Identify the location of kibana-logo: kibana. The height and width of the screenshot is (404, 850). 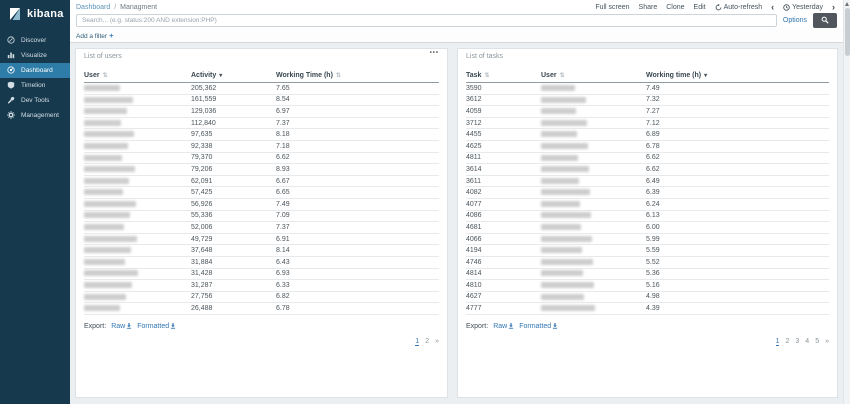
(35, 14).